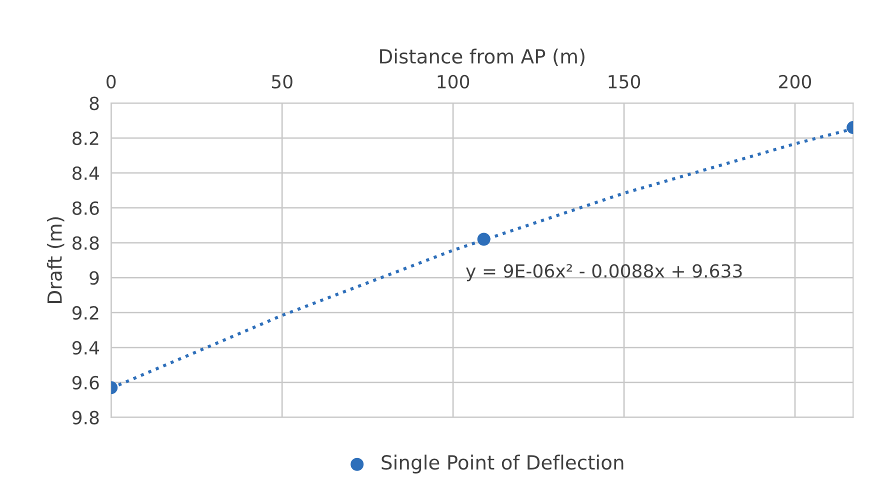 This screenshot has width=875, height=491. I want to click on x-tick-label: 200, so click(795, 81).